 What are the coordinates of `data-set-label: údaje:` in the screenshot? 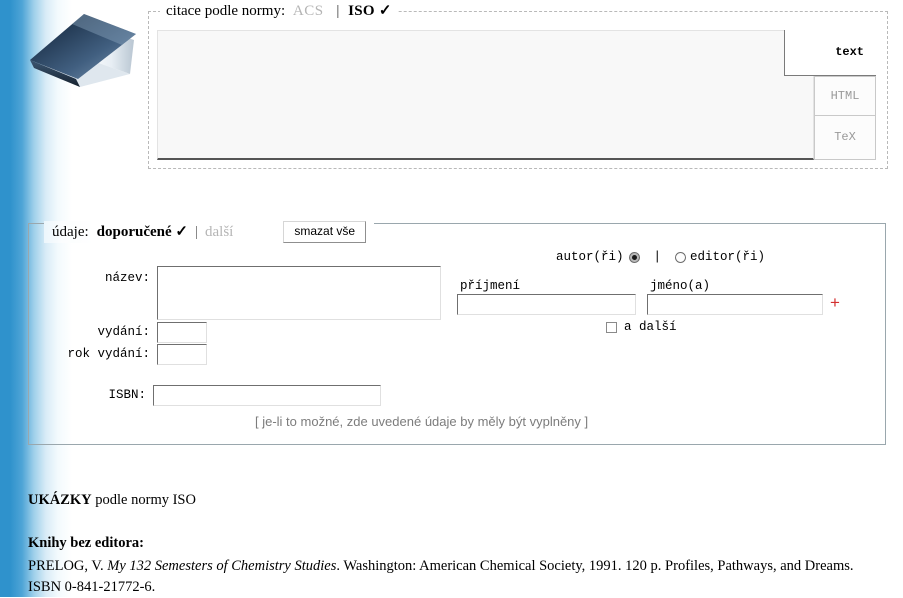 It's located at (70, 232).